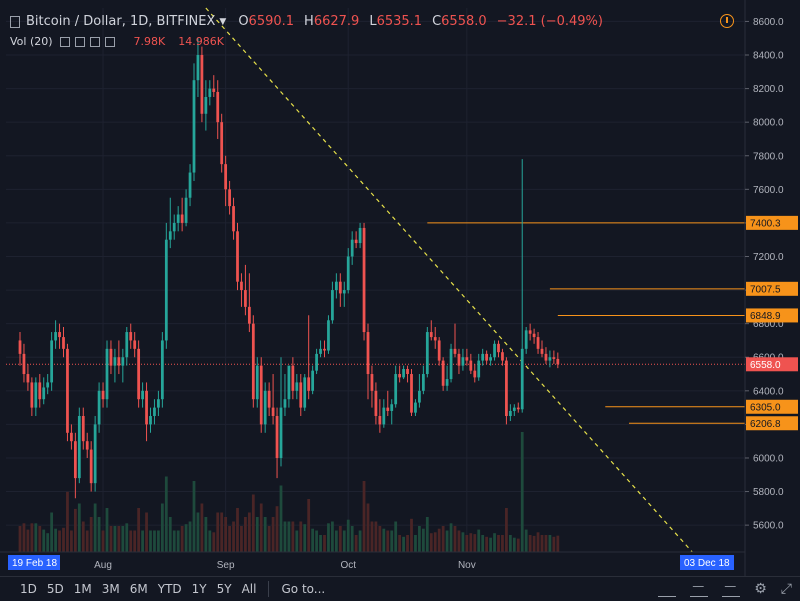 The width and height of the screenshot is (800, 601). What do you see at coordinates (768, 89) in the screenshot?
I see `y-tick-label: 8200.0` at bounding box center [768, 89].